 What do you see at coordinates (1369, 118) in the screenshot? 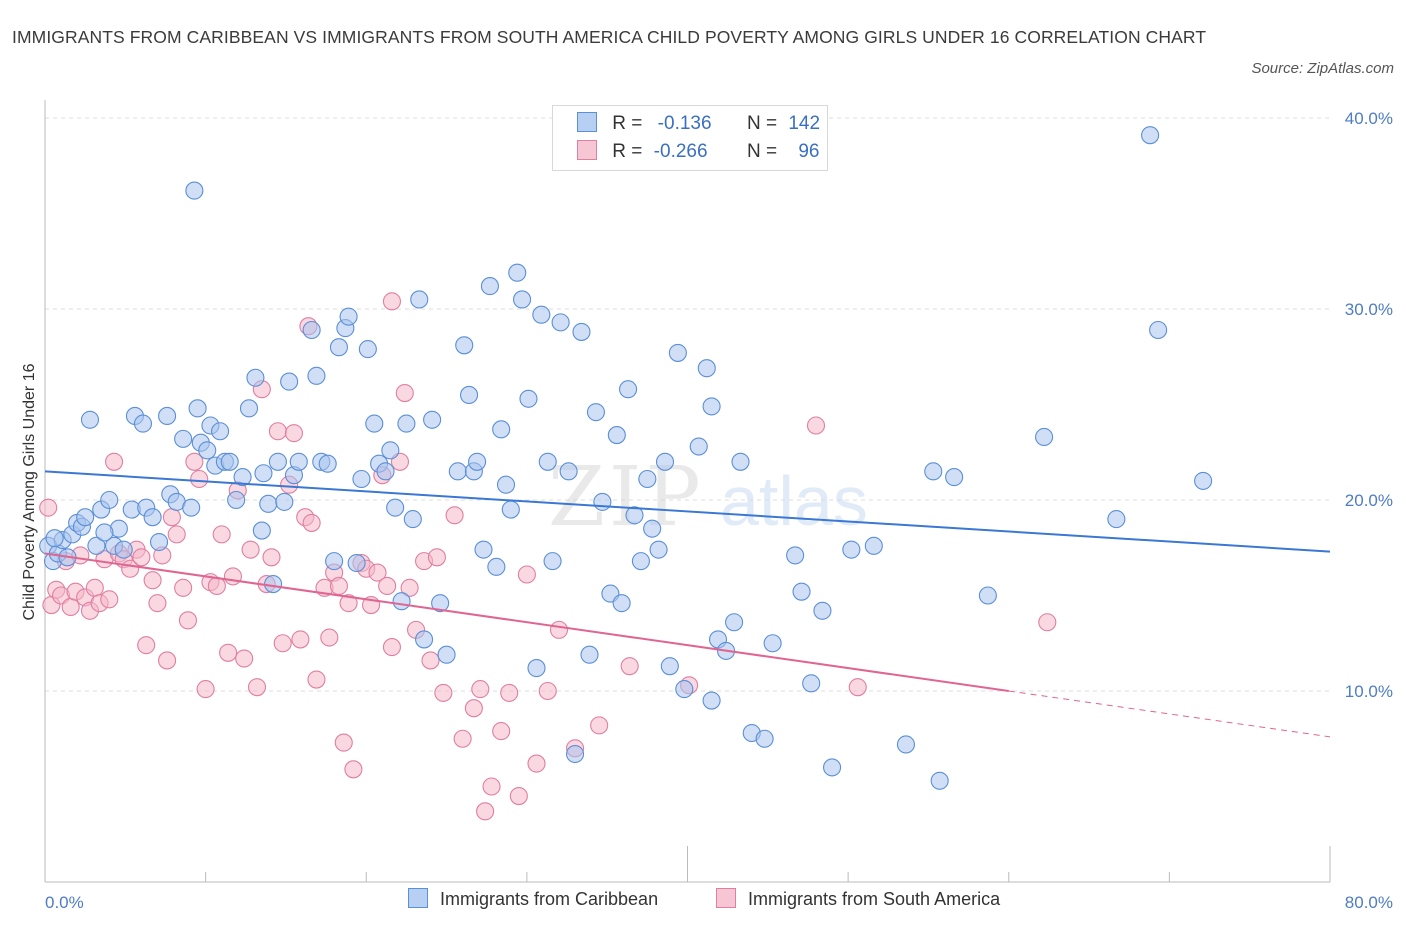
I see `y-tick-label: 40.0%` at bounding box center [1369, 118].